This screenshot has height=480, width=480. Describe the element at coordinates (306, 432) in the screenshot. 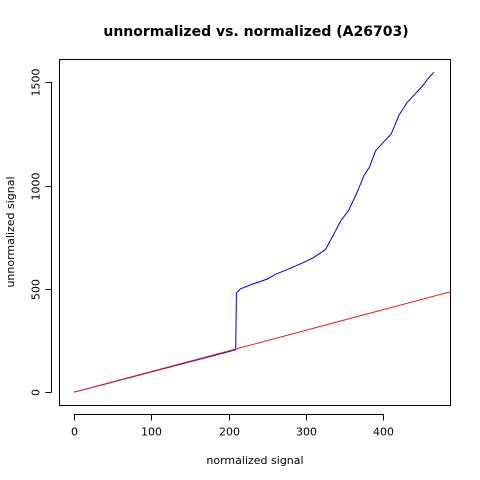

I see `x-tick-label: 300` at that location.